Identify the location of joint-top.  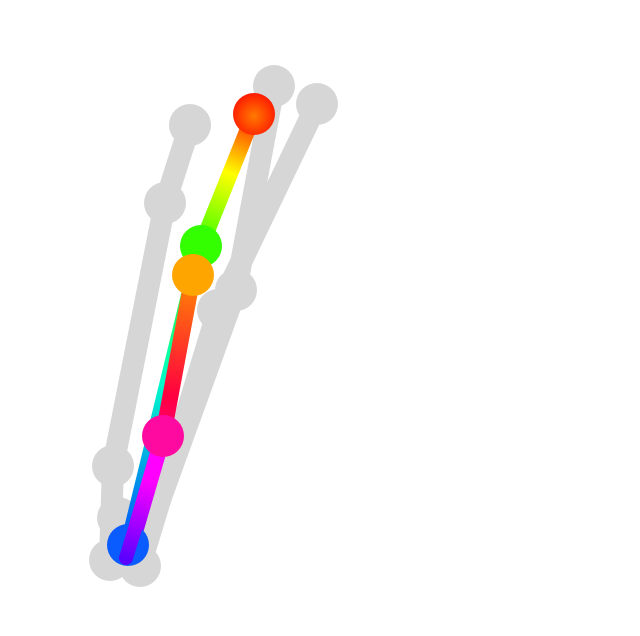
(254, 114).